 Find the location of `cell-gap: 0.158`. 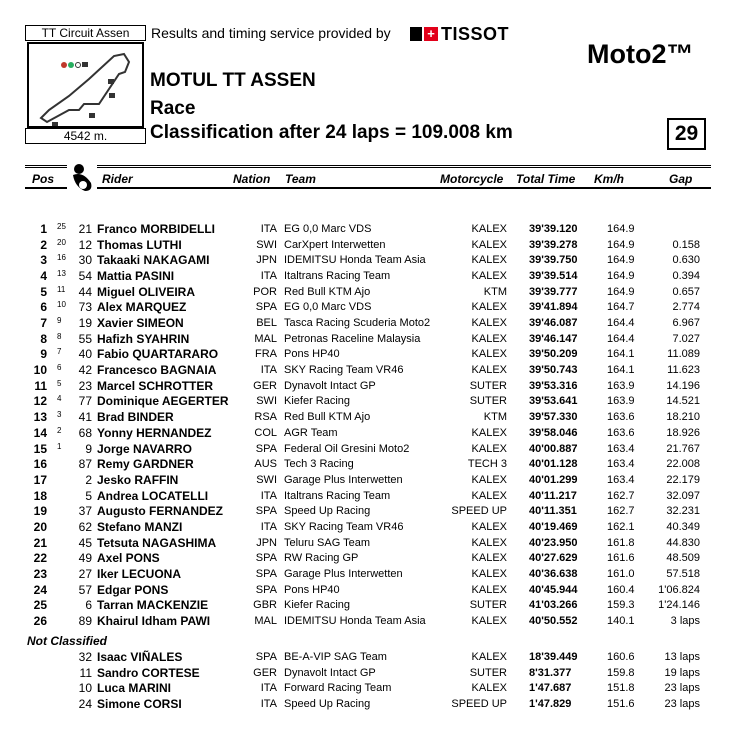

cell-gap: 0.158 is located at coordinates (686, 244).